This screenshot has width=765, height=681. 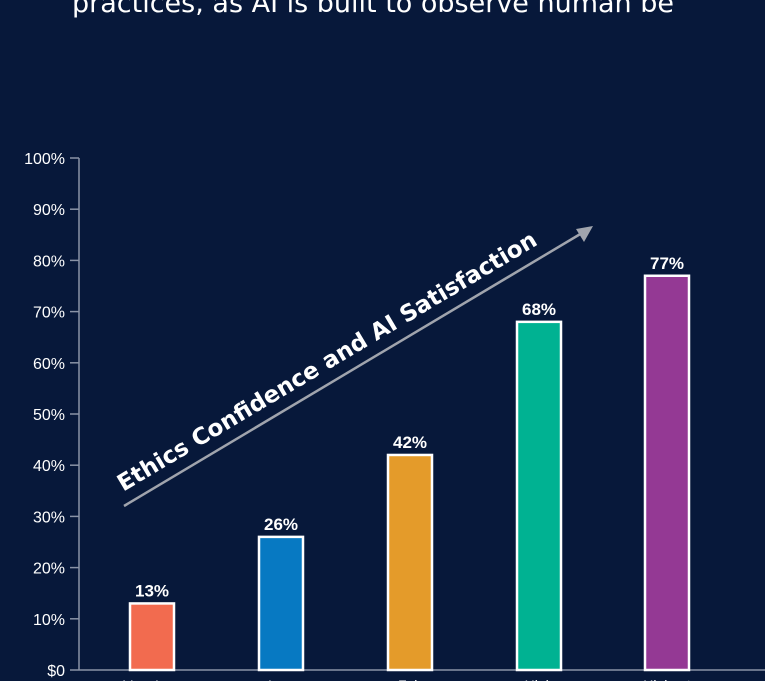 I want to click on y-tick-label: 80%, so click(x=49, y=261).